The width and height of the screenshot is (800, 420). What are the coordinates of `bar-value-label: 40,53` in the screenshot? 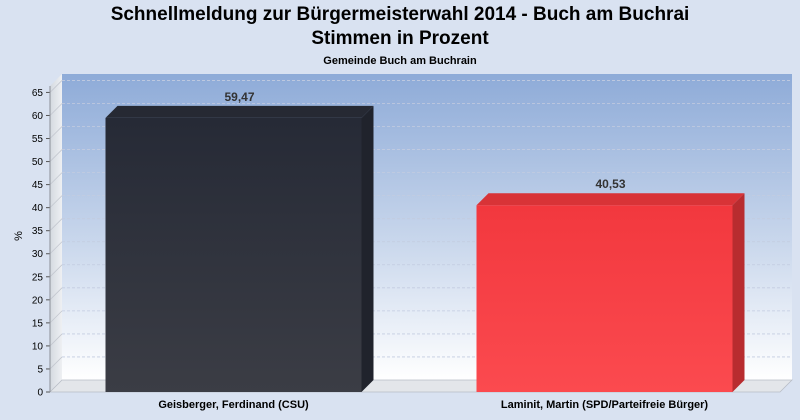 It's located at (610, 184).